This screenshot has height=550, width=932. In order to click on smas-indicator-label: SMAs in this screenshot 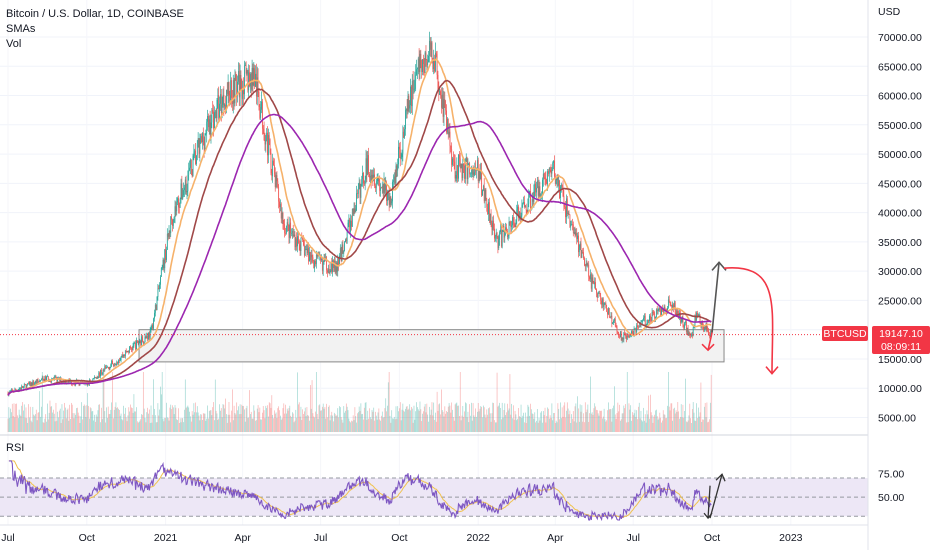, I will do `click(21, 29)`.